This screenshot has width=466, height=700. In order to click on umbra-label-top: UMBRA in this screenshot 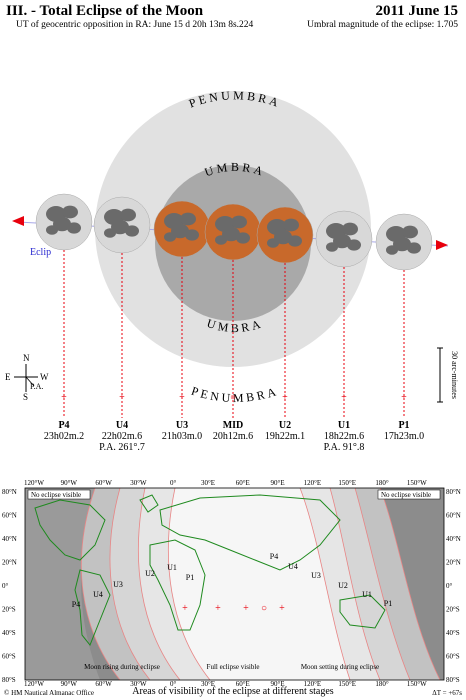, I will do `click(235, 169)`.